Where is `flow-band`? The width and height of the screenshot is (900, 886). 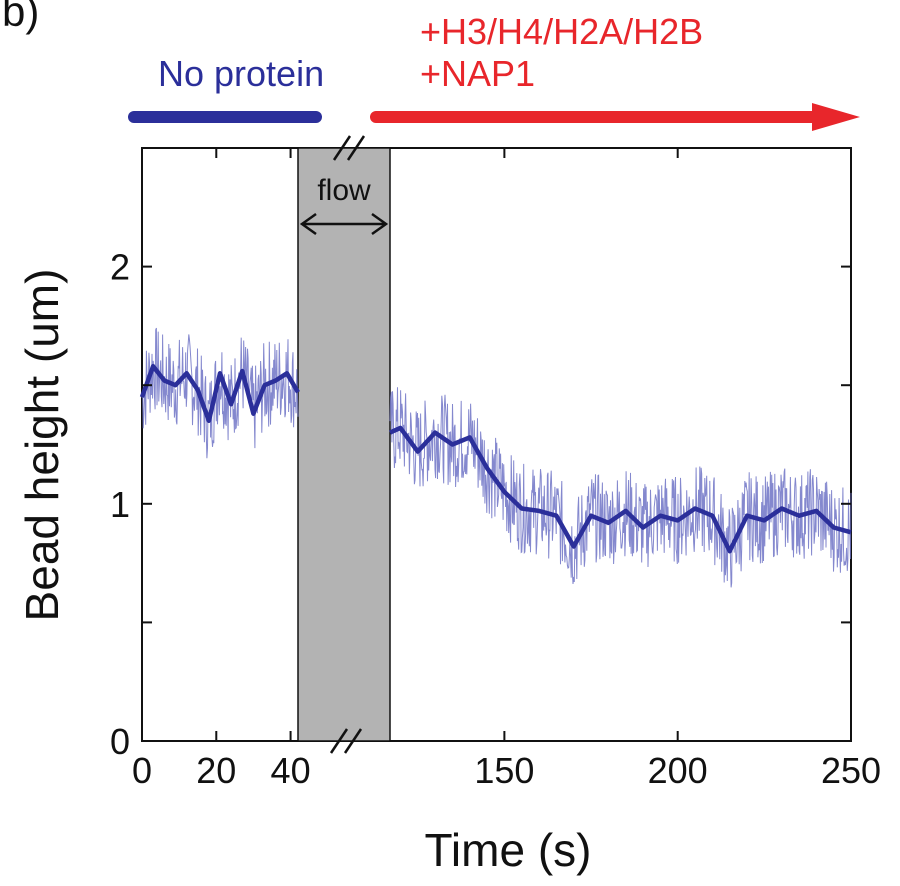
flow-band is located at coordinates (344, 444).